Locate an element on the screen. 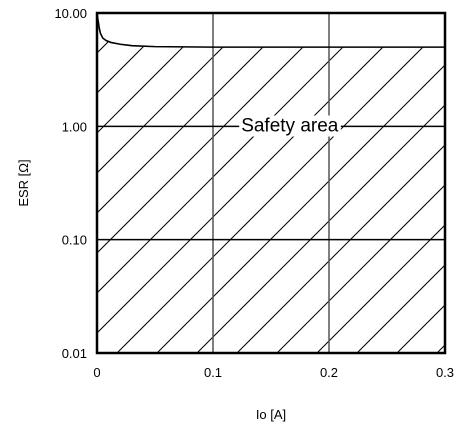  y-tick-label: 1.00 is located at coordinates (74, 126).